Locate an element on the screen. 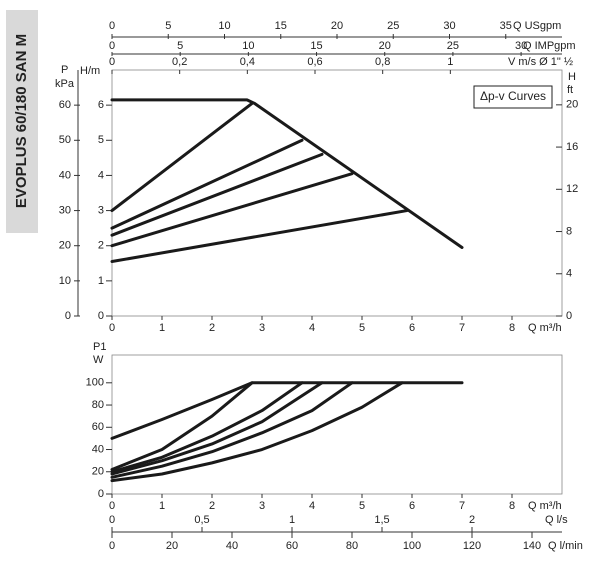 Image resolution: width=589 pixels, height=569 pixels. tick-label: 16 is located at coordinates (572, 147).